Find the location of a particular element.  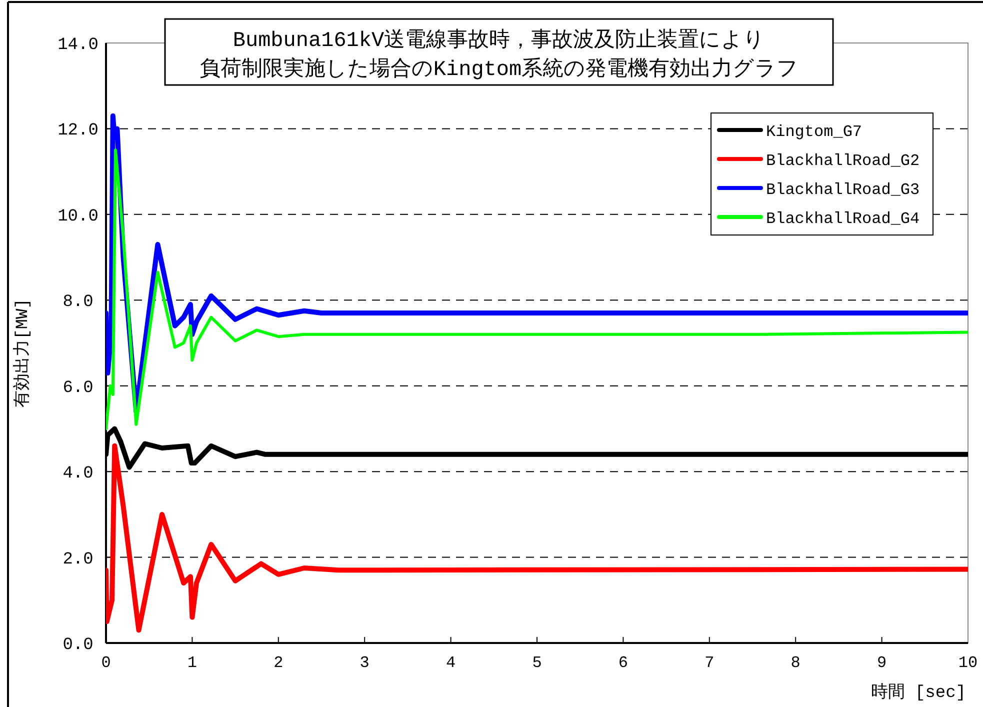

x-tick-label: 0 is located at coordinates (106, 663).